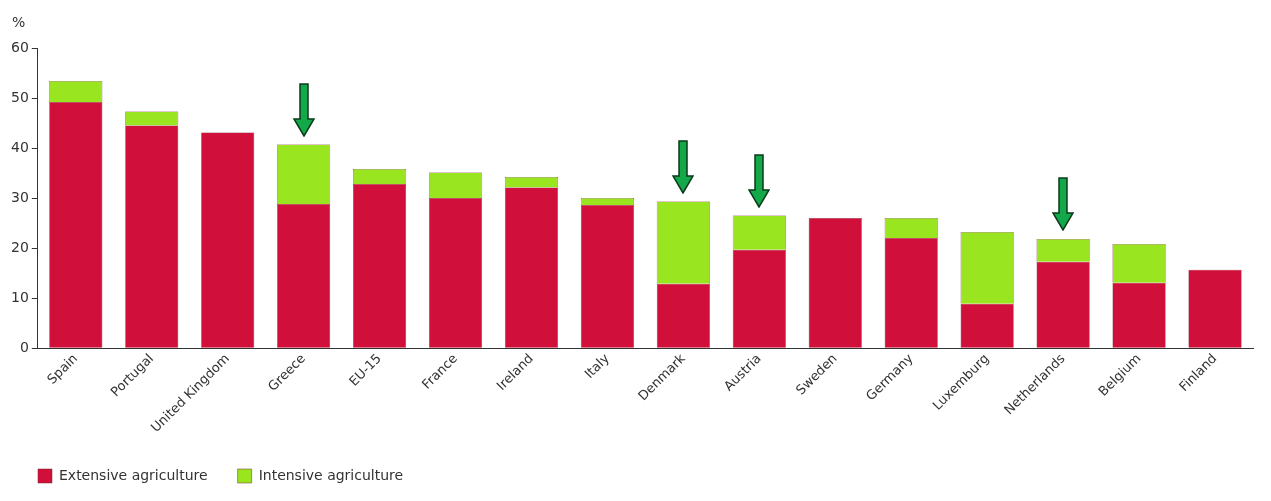  I want to click on y-tick-label: 40, so click(19, 146).